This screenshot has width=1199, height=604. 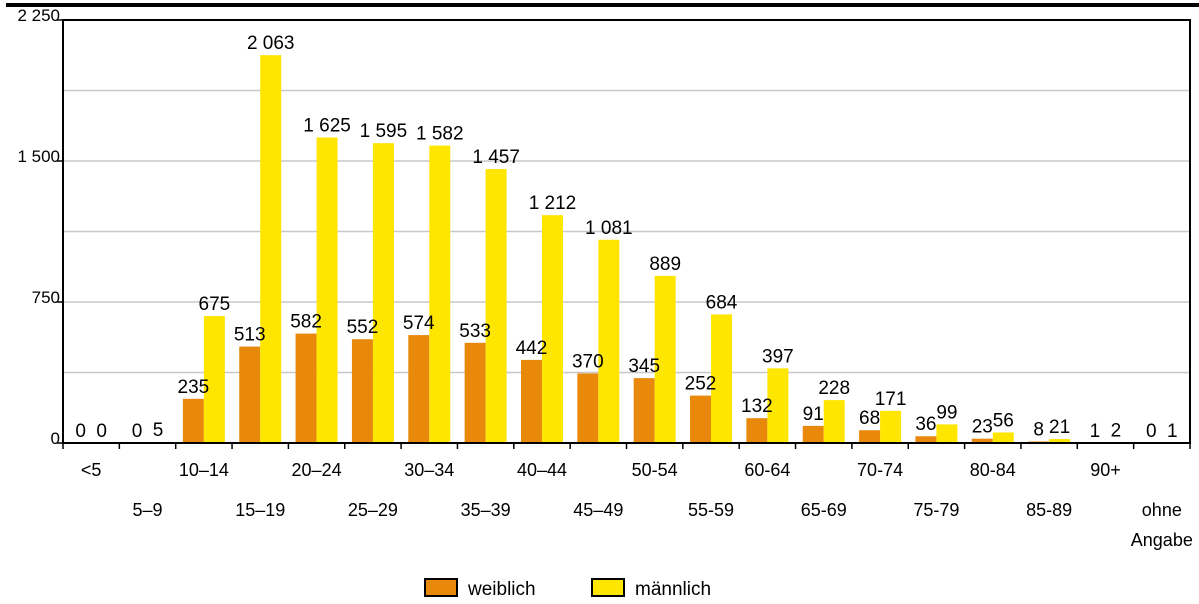 I want to click on x-tick-label: 30–34, so click(x=429, y=470).